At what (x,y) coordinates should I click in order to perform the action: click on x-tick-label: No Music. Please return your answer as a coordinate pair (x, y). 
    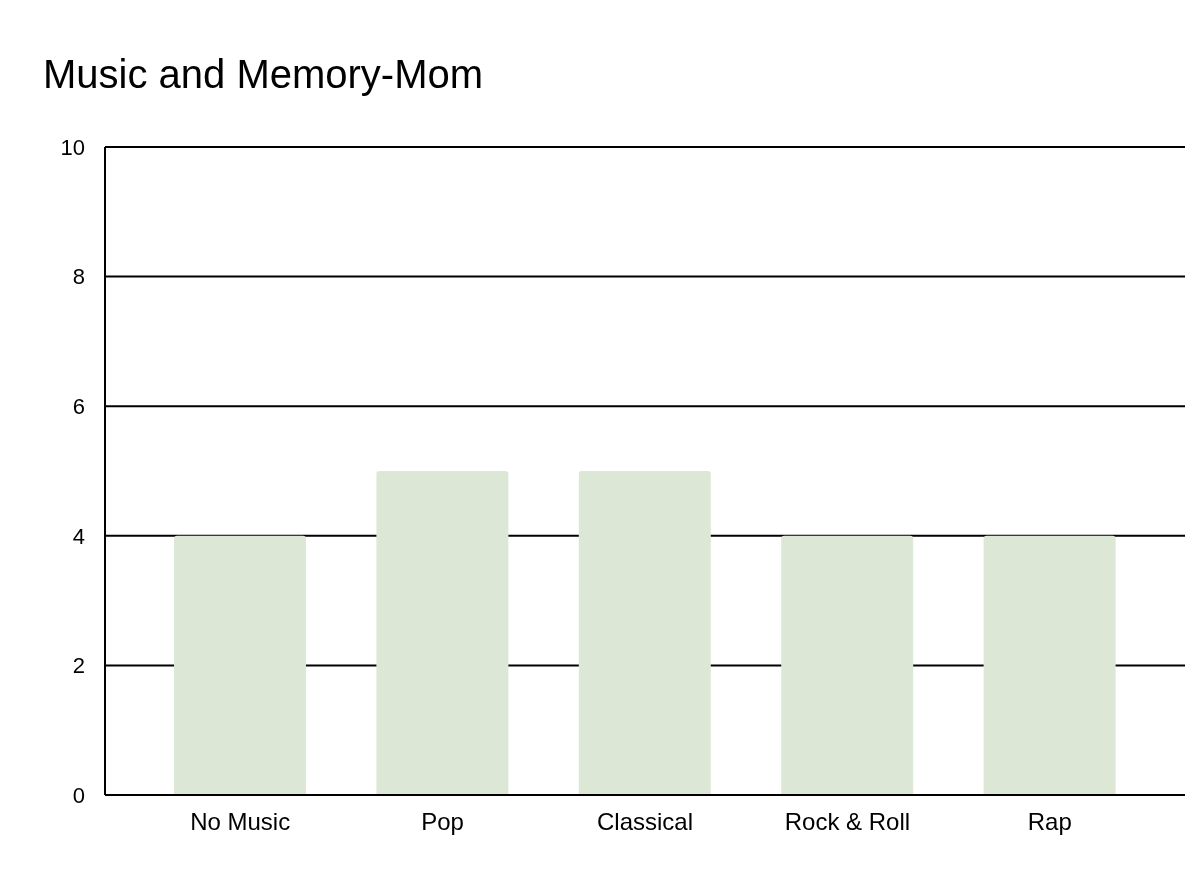
    Looking at the image, I should click on (240, 822).